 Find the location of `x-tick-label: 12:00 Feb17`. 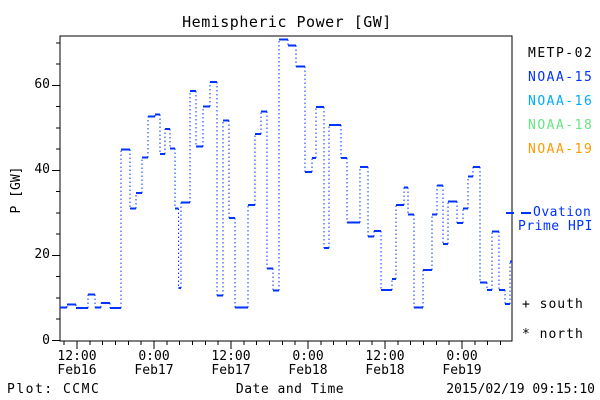

x-tick-label: 12:00 Feb17 is located at coordinates (231, 363).